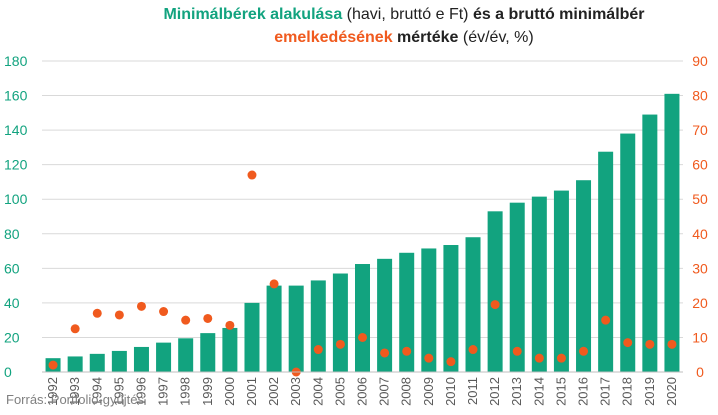 This screenshot has width=718, height=415. What do you see at coordinates (407, 14) in the screenshot?
I see `title-part-2: (havi, bruttó e Ft)` at bounding box center [407, 14].